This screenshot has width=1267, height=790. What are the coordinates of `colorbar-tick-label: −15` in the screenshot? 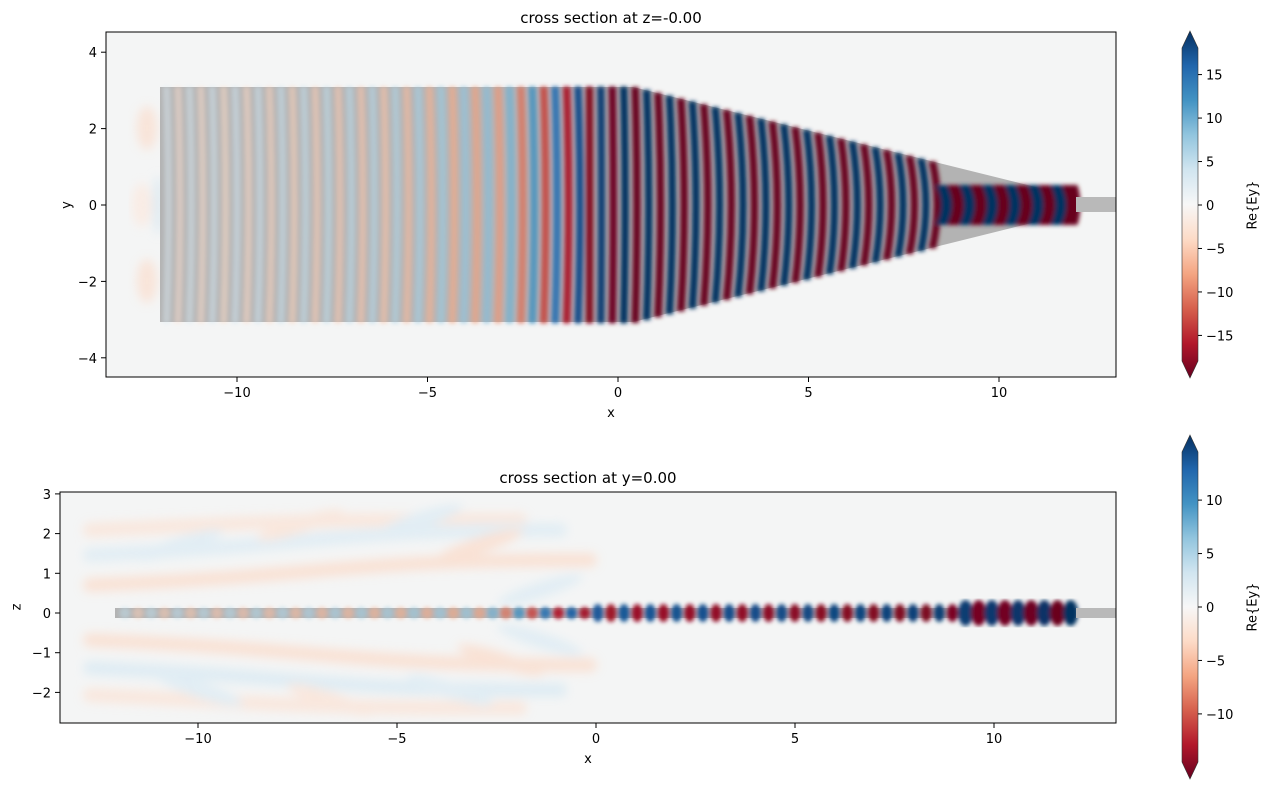 It's located at (1219, 336).